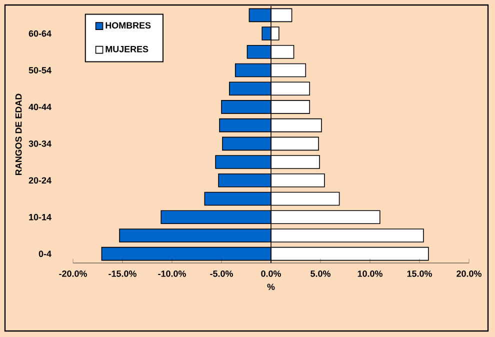  Describe the element at coordinates (271, 273) in the screenshot. I see `x-tick-label: 0.0%` at that location.